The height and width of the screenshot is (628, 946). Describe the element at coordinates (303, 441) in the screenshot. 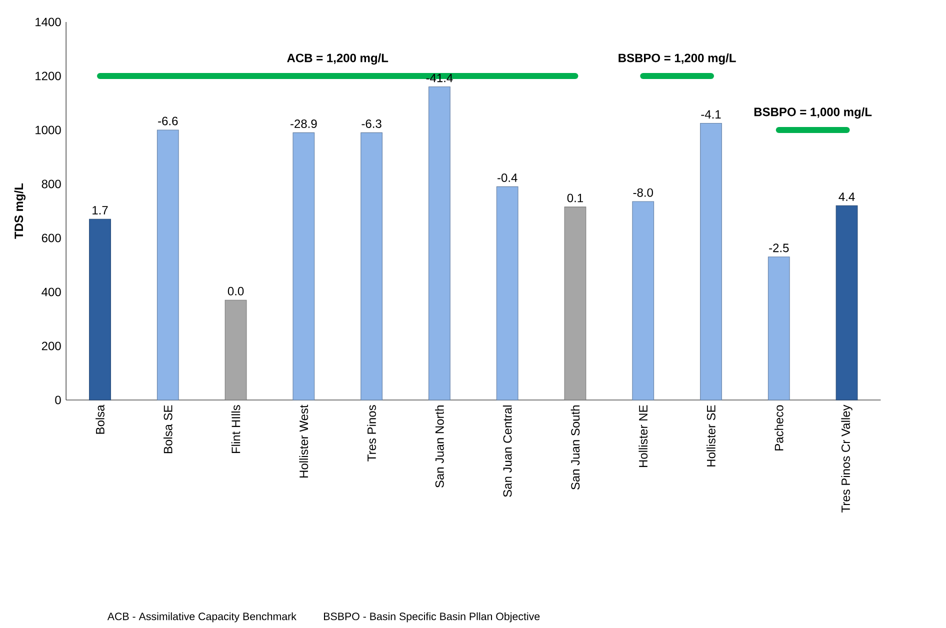

I see `x-tick-label: Hollister West` at that location.